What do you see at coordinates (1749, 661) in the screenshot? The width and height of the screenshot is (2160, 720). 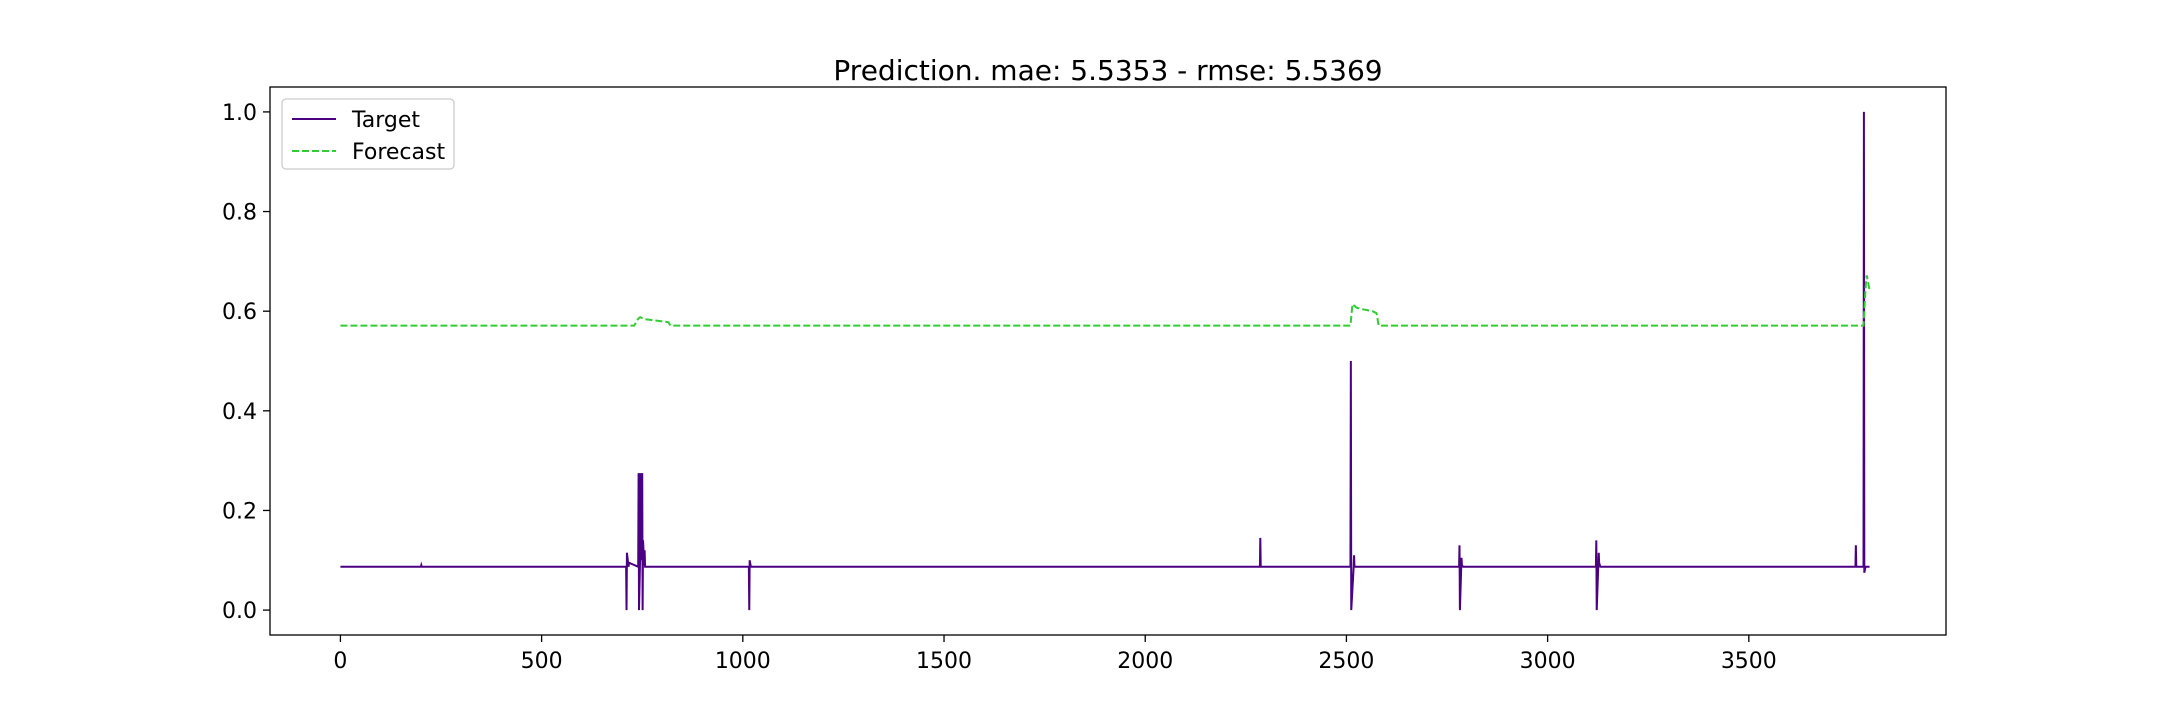 I see `x-tick-label: 3500` at bounding box center [1749, 661].